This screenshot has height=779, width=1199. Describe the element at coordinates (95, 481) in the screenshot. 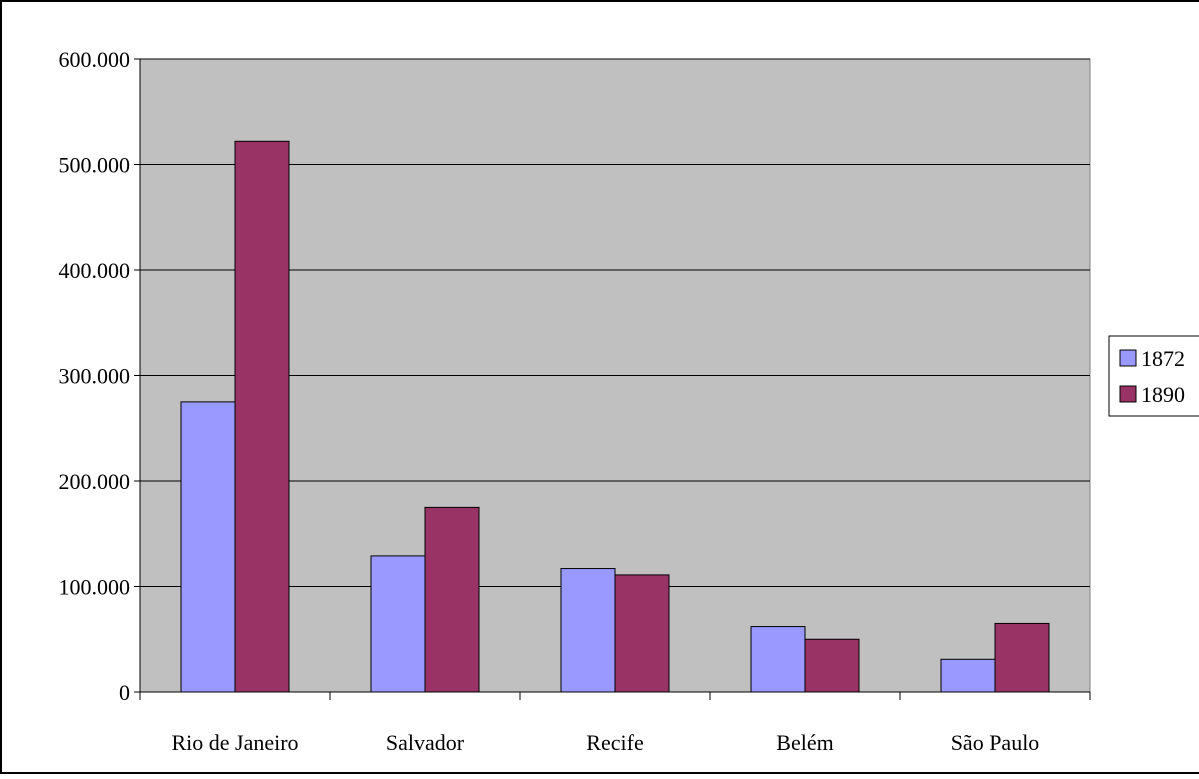

I see `y-tick-label: 200.000` at that location.